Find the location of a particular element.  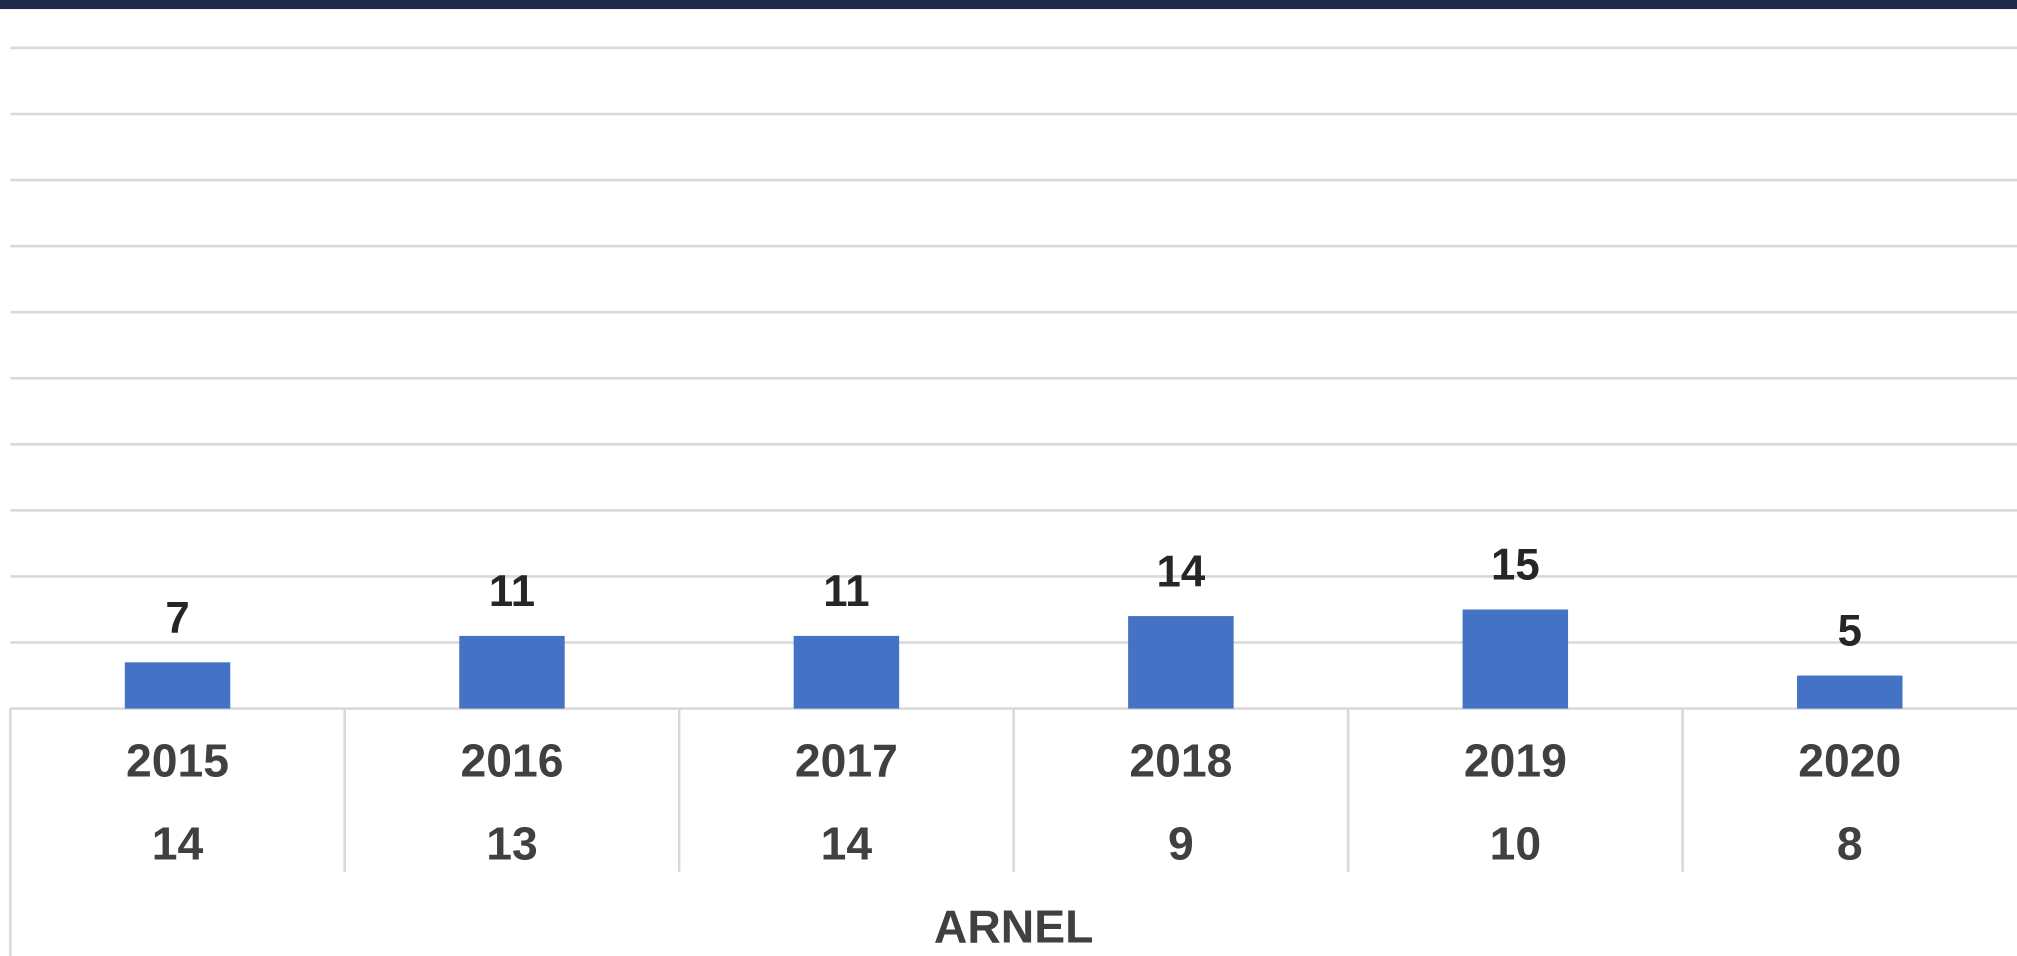

x-sublabel: 9 is located at coordinates (1181, 843).